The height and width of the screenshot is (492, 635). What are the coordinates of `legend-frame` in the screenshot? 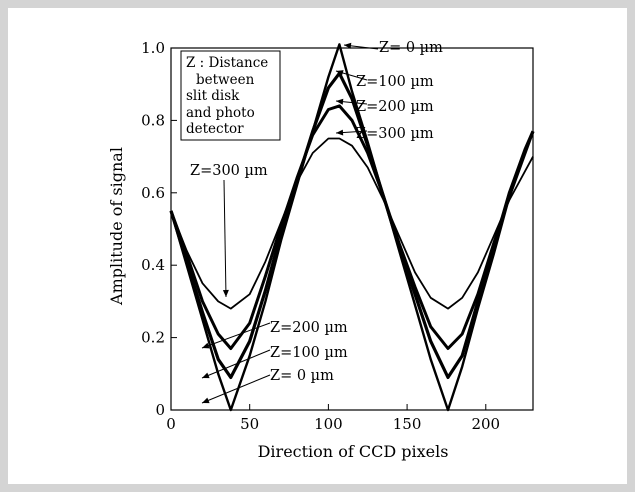 It's located at (230, 95).